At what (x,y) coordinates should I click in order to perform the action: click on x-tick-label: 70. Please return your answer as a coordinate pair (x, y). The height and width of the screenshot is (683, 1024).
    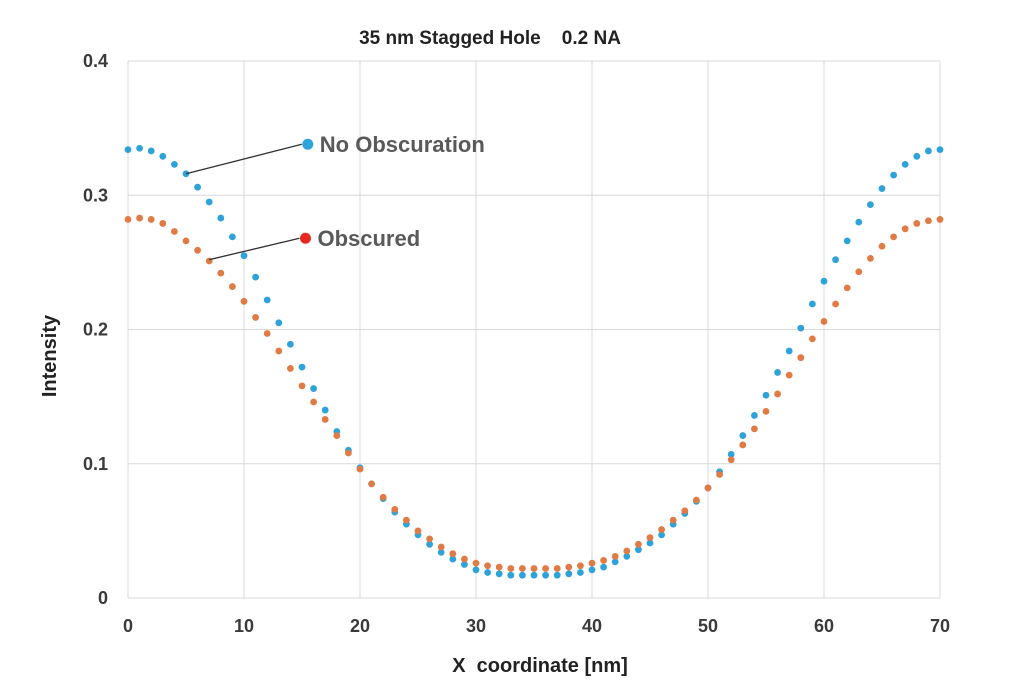
    Looking at the image, I should click on (940, 626).